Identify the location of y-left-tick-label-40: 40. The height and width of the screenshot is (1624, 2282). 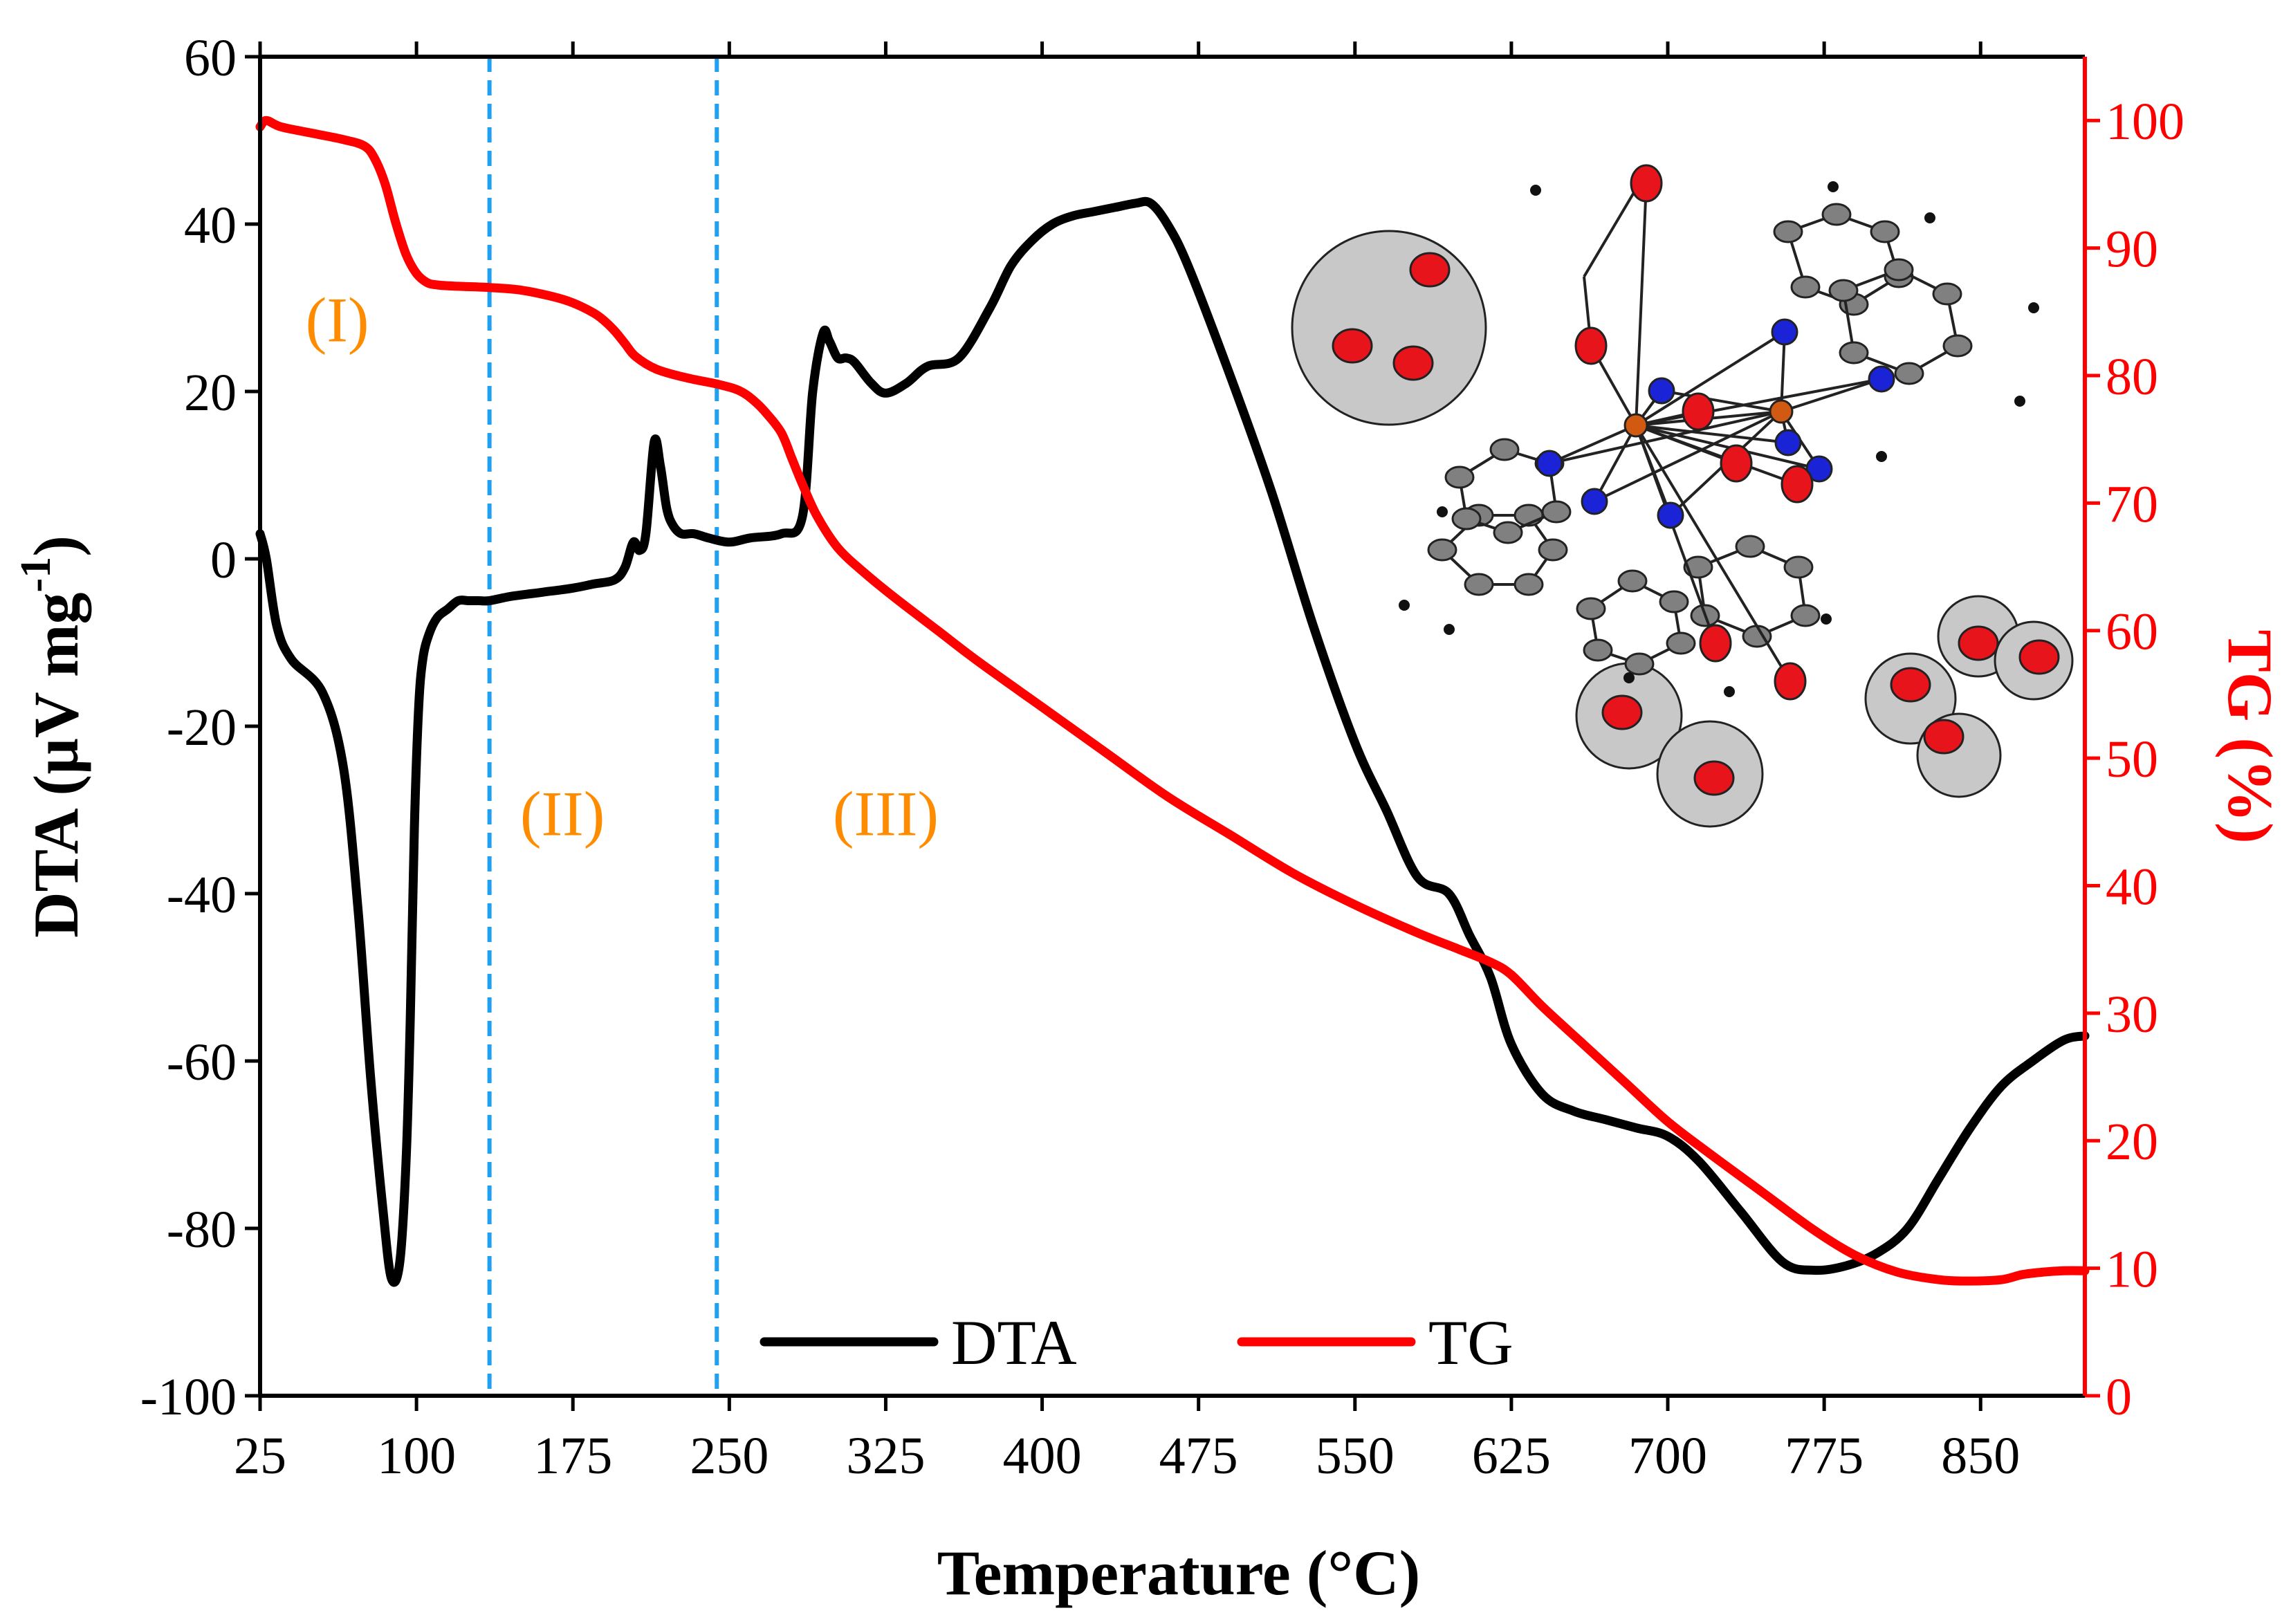
(210, 225).